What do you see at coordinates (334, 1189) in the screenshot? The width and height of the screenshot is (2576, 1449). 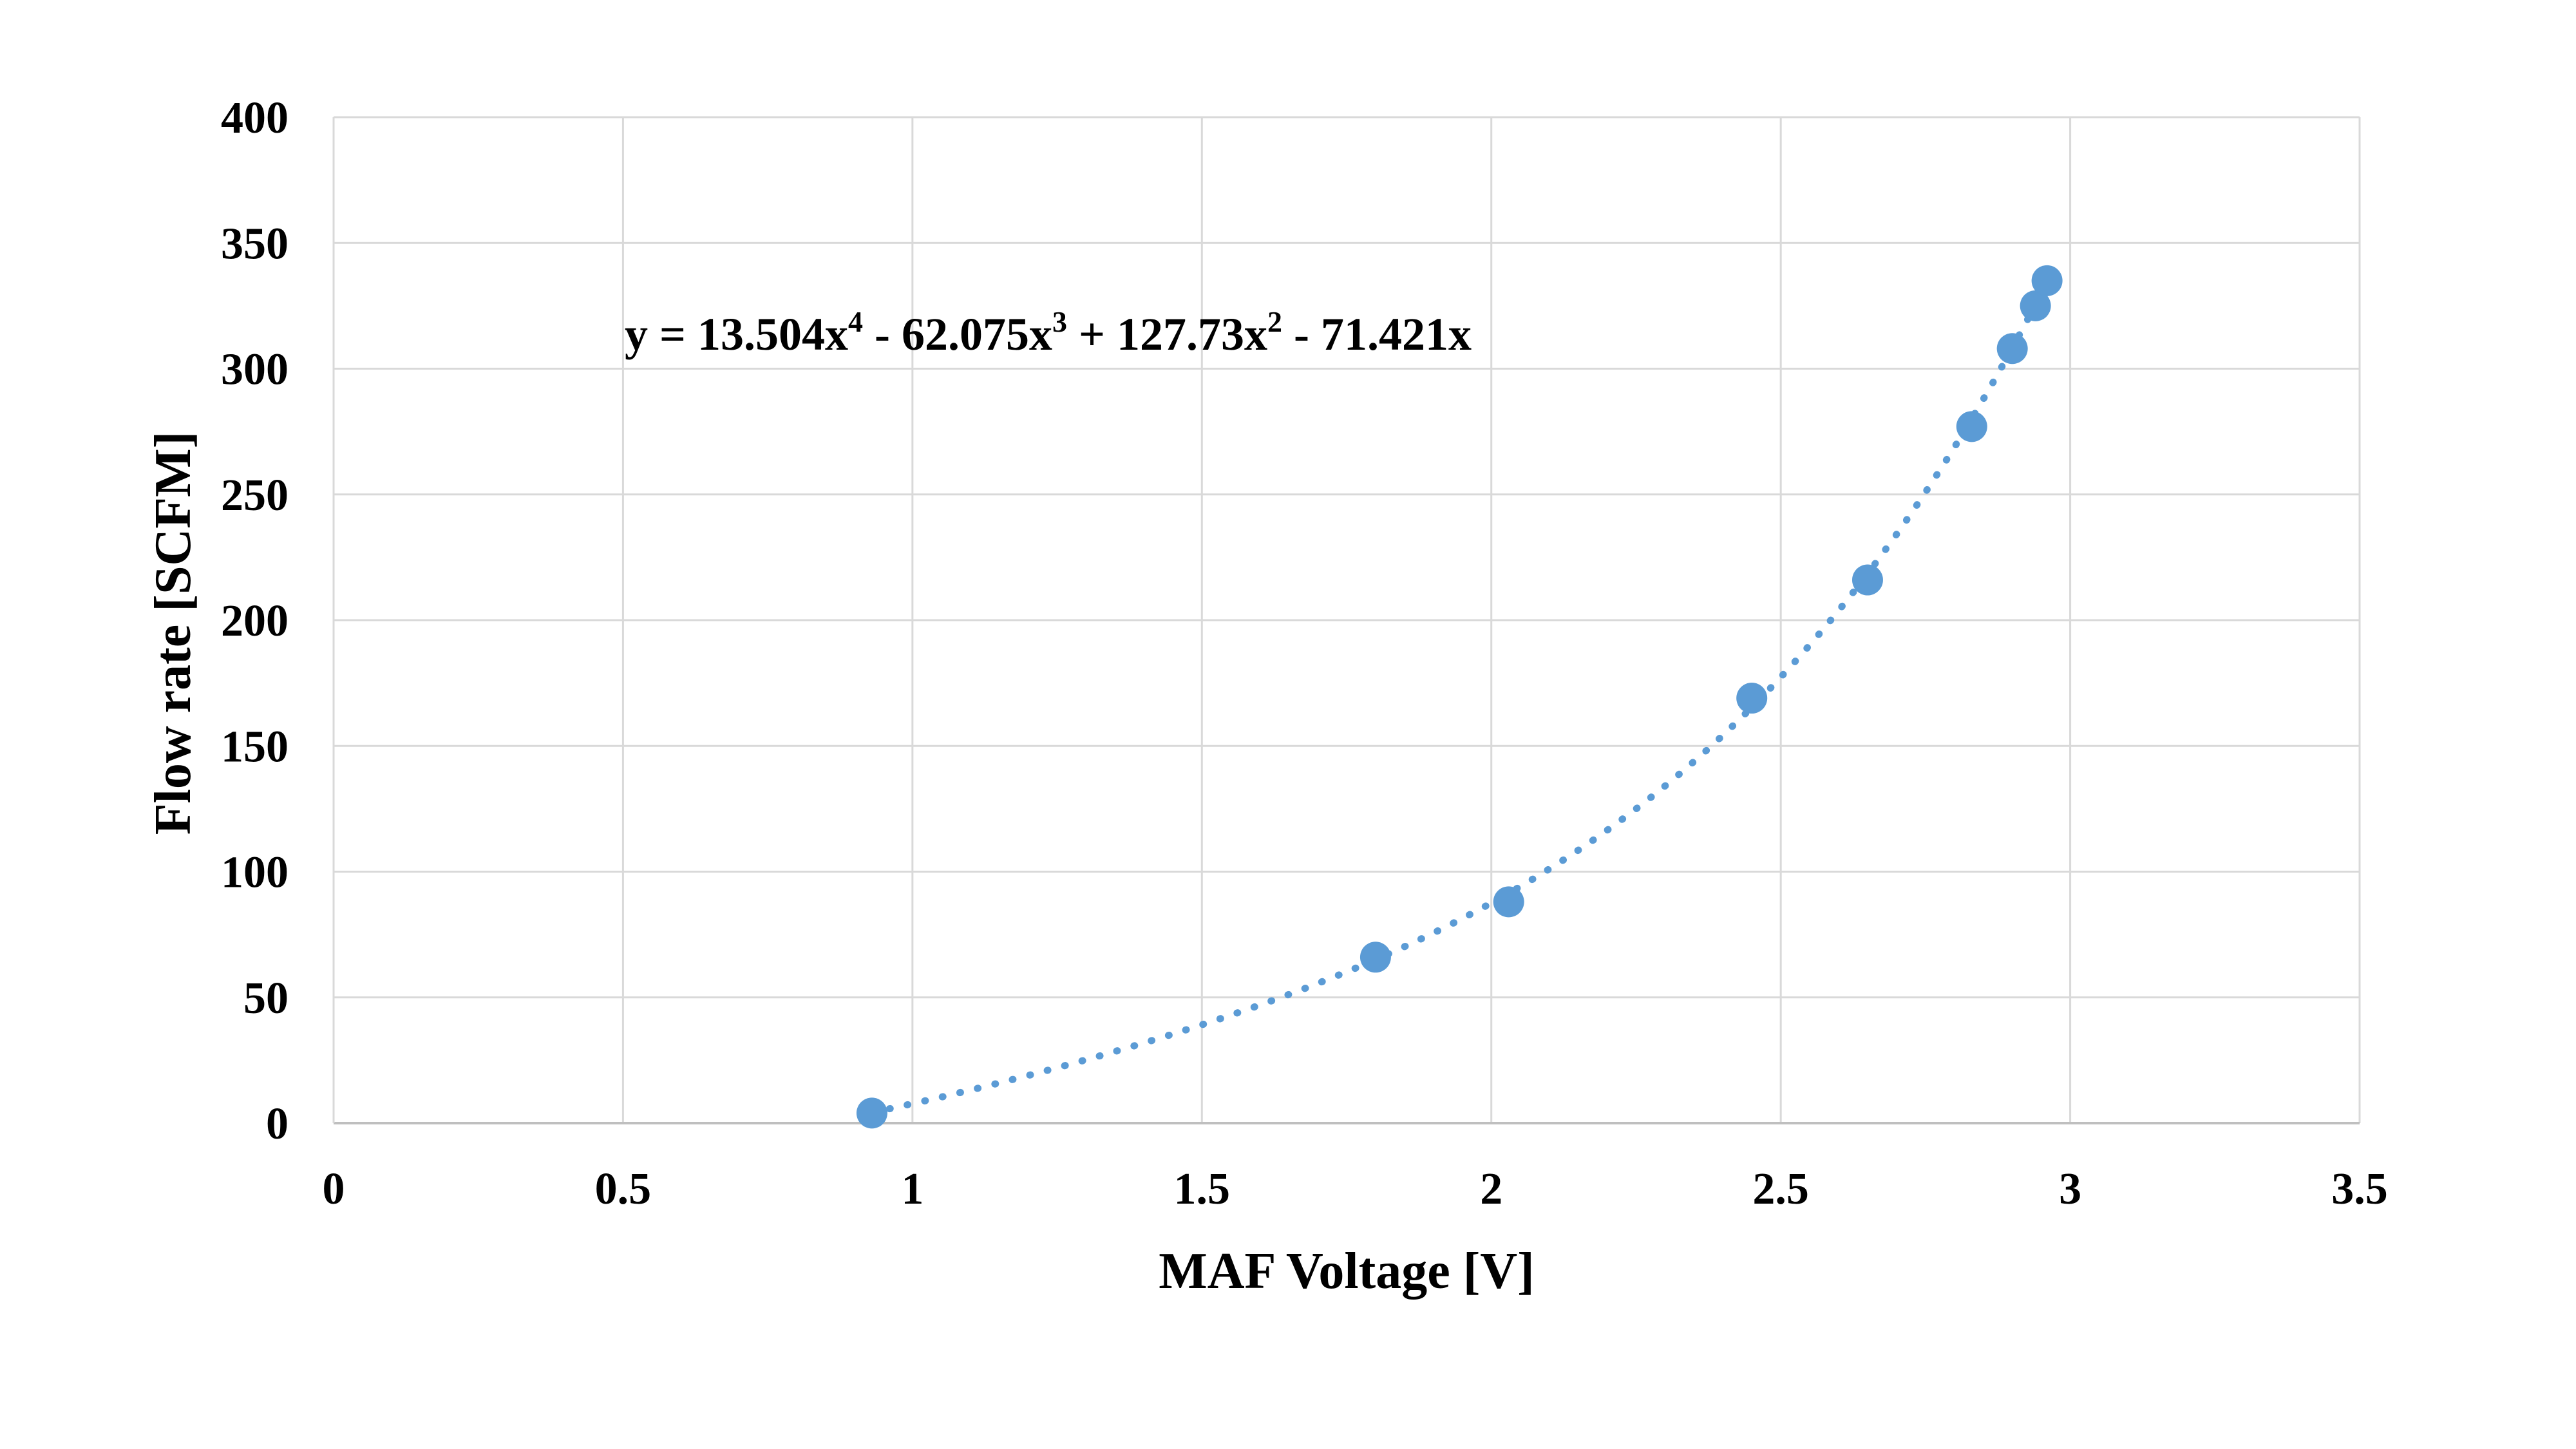 I see `x-tick-label: 0` at bounding box center [334, 1189].